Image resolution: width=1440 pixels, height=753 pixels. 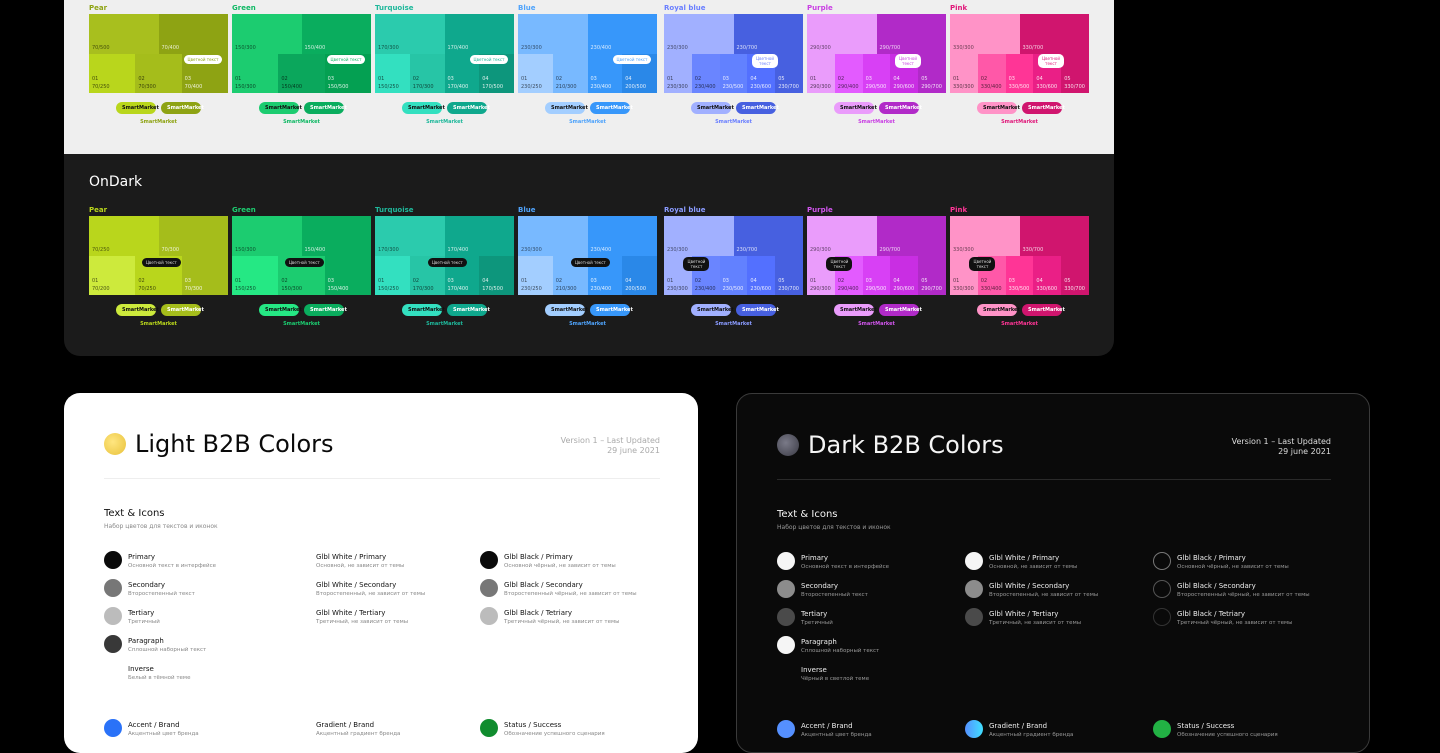 I want to click on token-name: Status / Success, so click(x=1206, y=726).